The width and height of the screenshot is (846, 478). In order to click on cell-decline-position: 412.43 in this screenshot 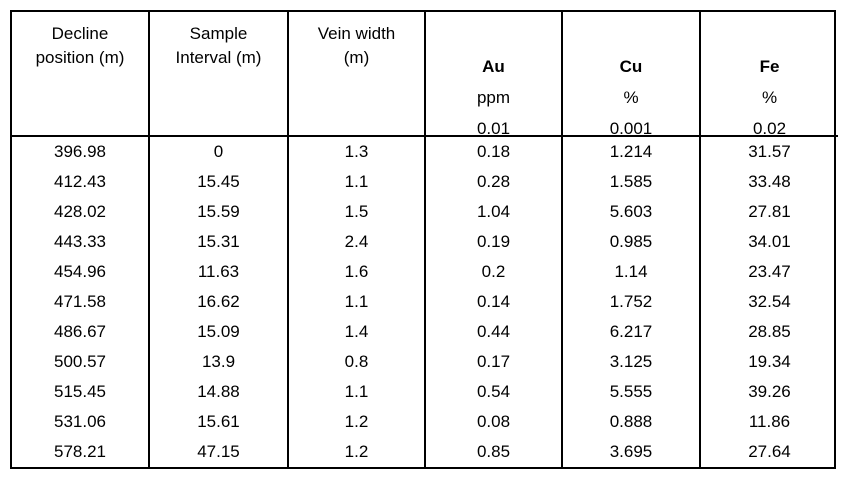, I will do `click(80, 181)`.